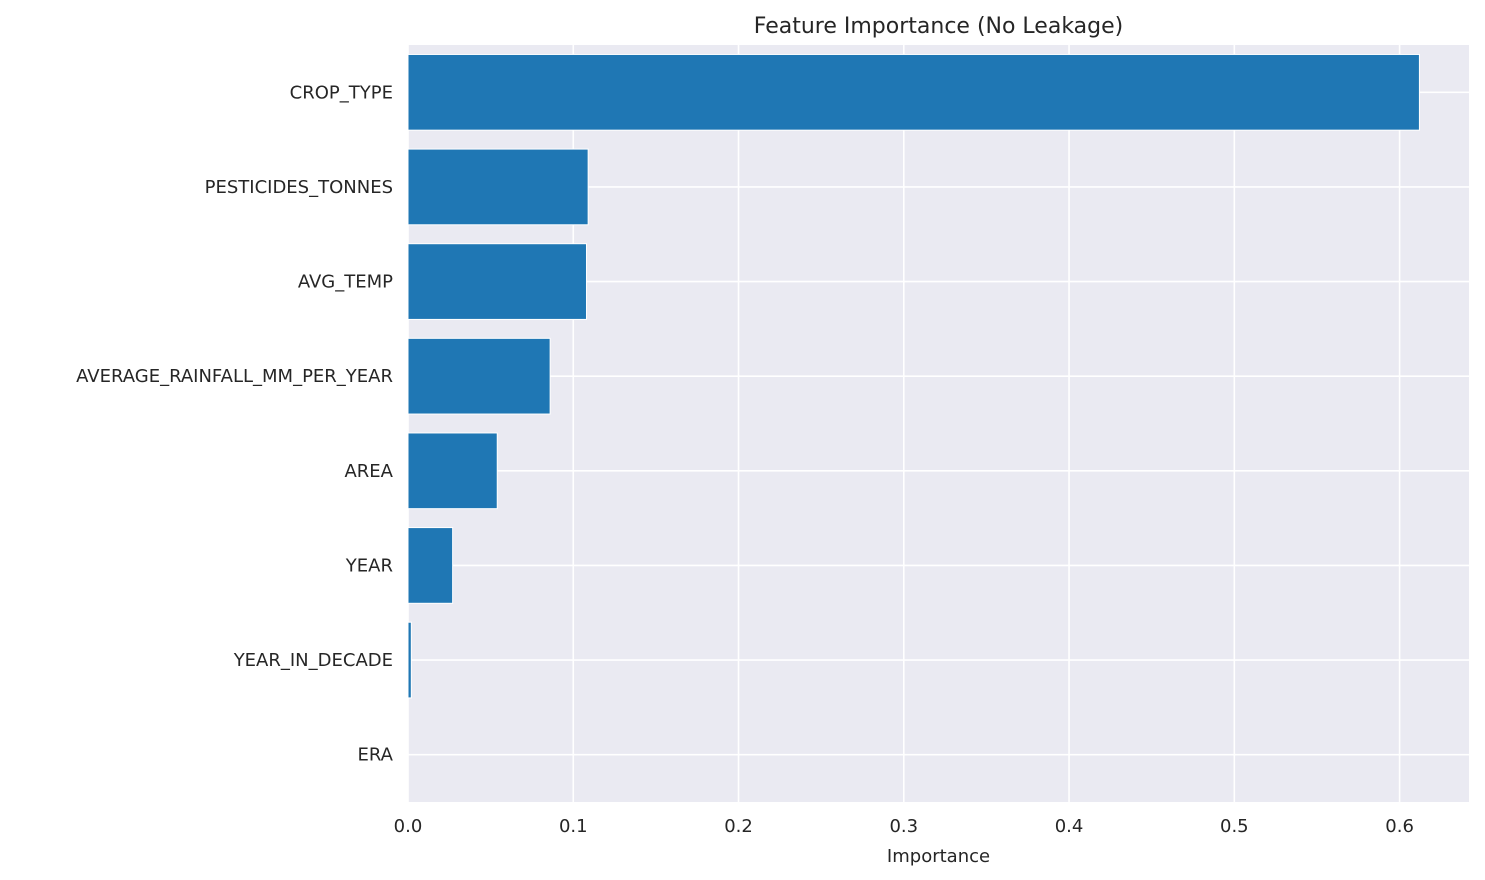  What do you see at coordinates (313, 660) in the screenshot?
I see `y-tick-label: YEAR_IN_DECADE` at bounding box center [313, 660].